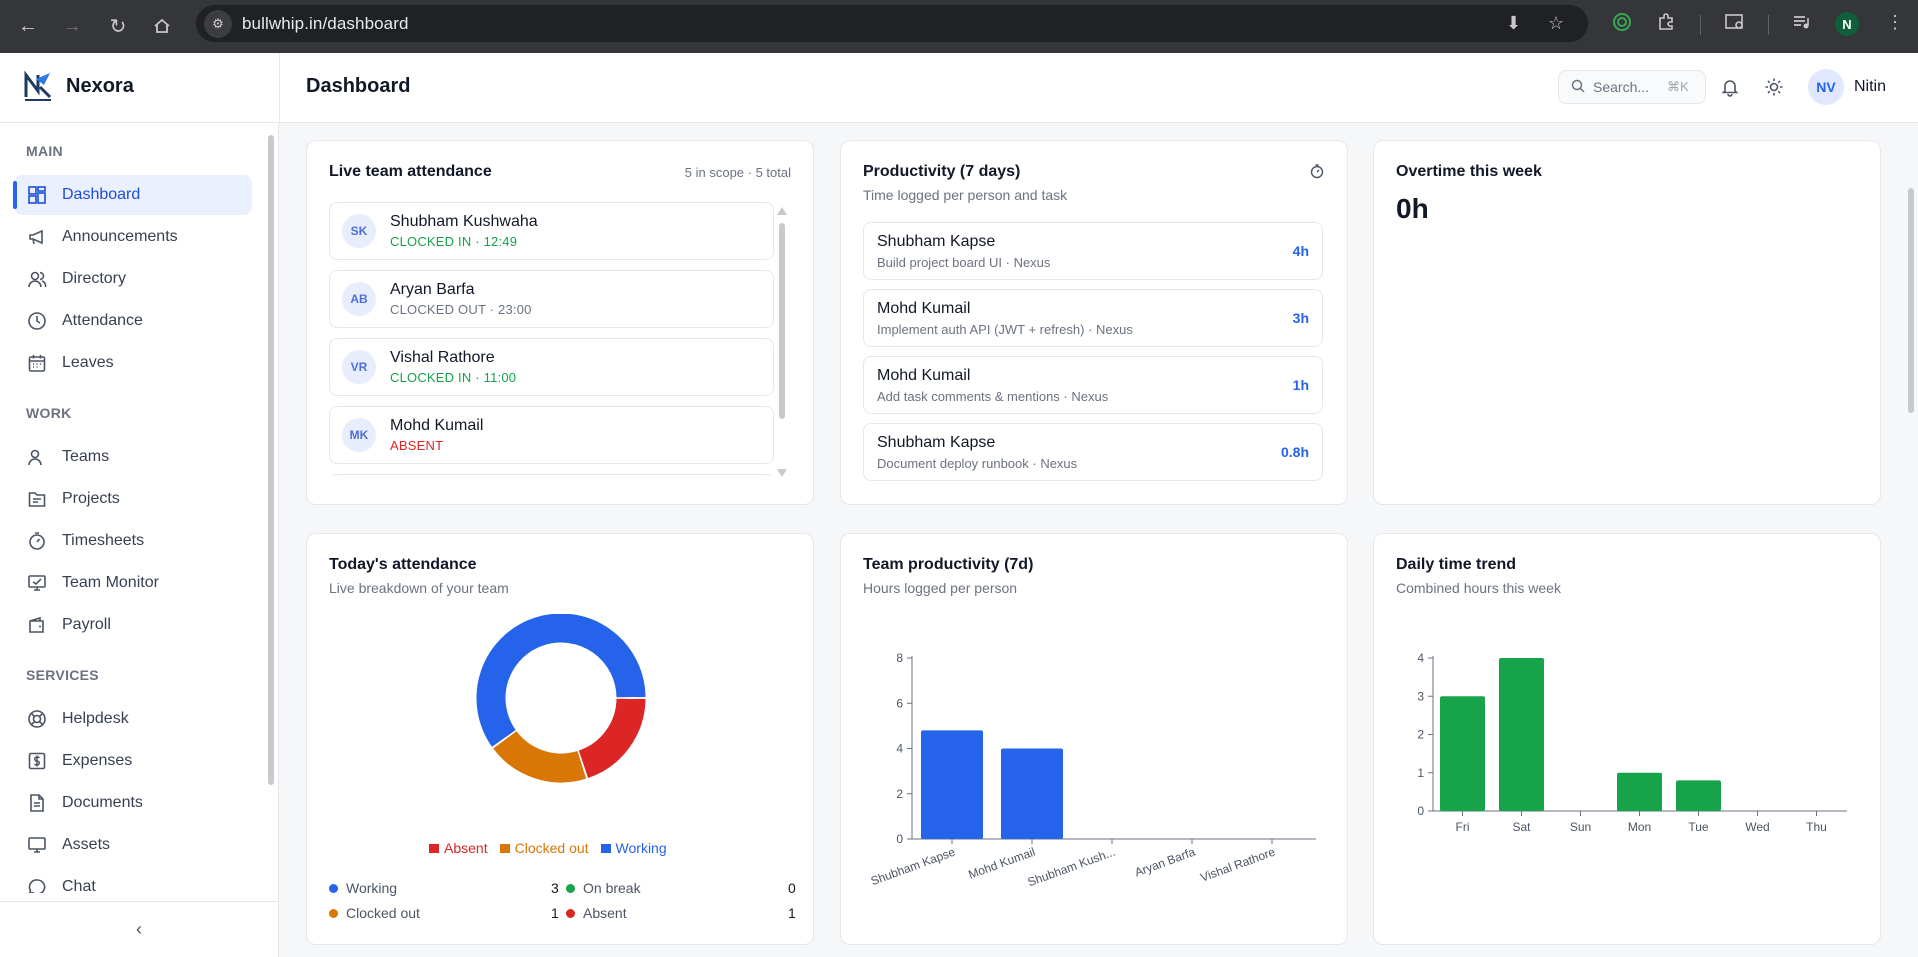 Image resolution: width=1918 pixels, height=957 pixels. Describe the element at coordinates (913, 867) in the screenshot. I see `x-tick-label: Shubham Kapse` at that location.